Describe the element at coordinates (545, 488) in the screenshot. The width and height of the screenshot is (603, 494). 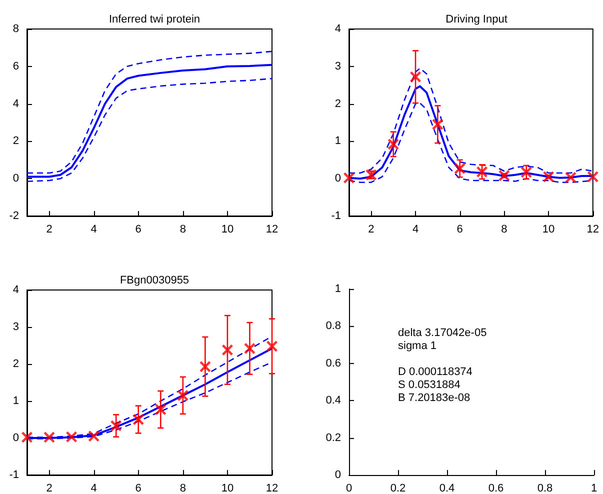
I see `x-tick-label: 0.8` at that location.